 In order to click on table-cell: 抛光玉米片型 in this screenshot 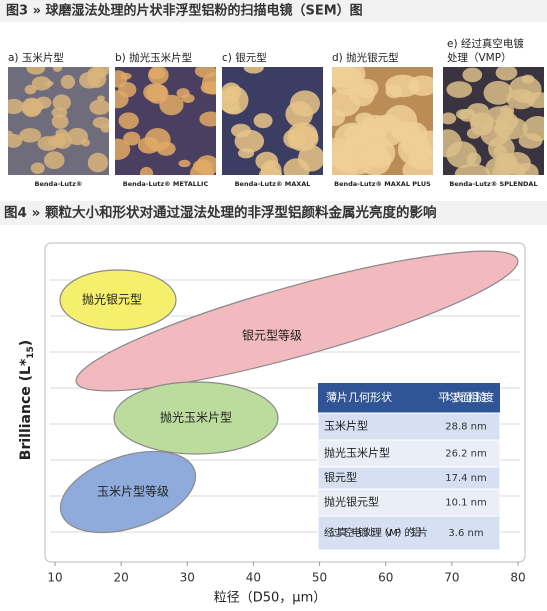, I will do `click(357, 453)`.